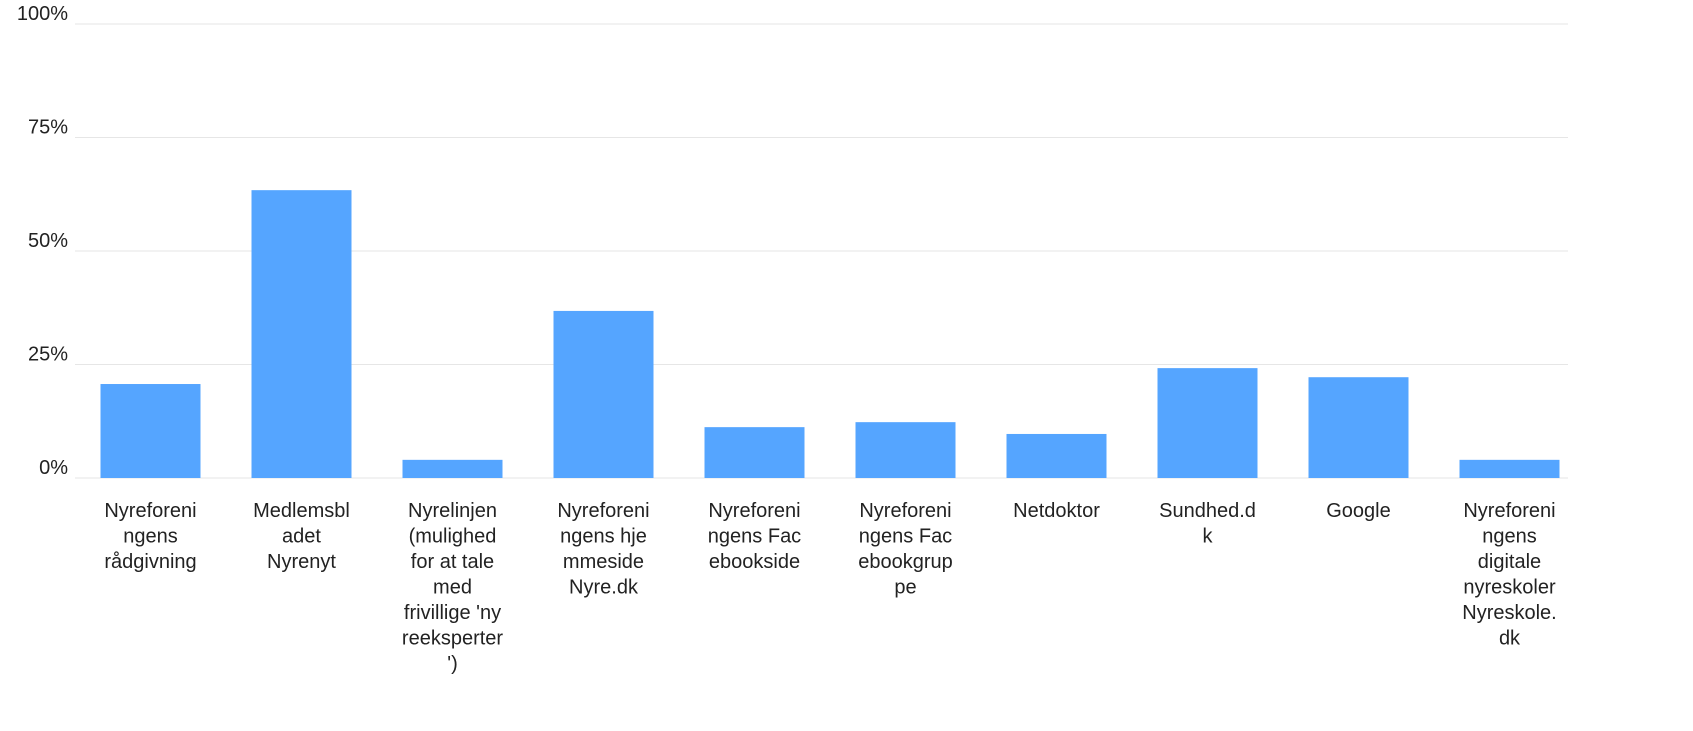 The height and width of the screenshot is (731, 1693). What do you see at coordinates (53, 468) in the screenshot?
I see `y-tick-label: 0%` at bounding box center [53, 468].